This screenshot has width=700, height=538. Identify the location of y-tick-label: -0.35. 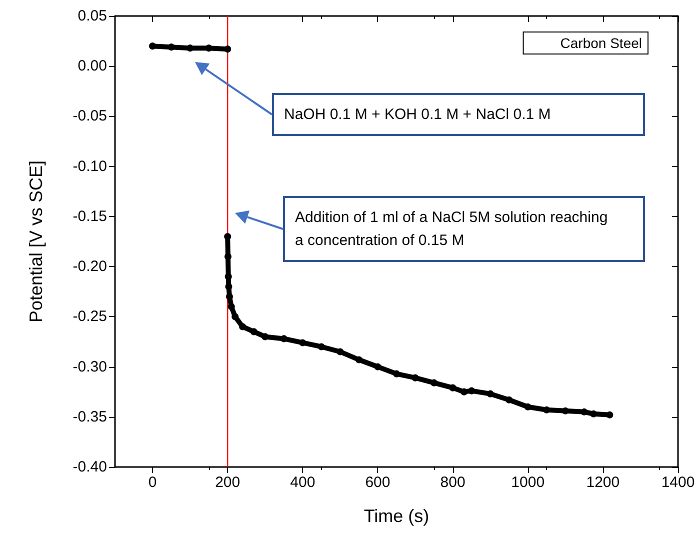
(89, 417).